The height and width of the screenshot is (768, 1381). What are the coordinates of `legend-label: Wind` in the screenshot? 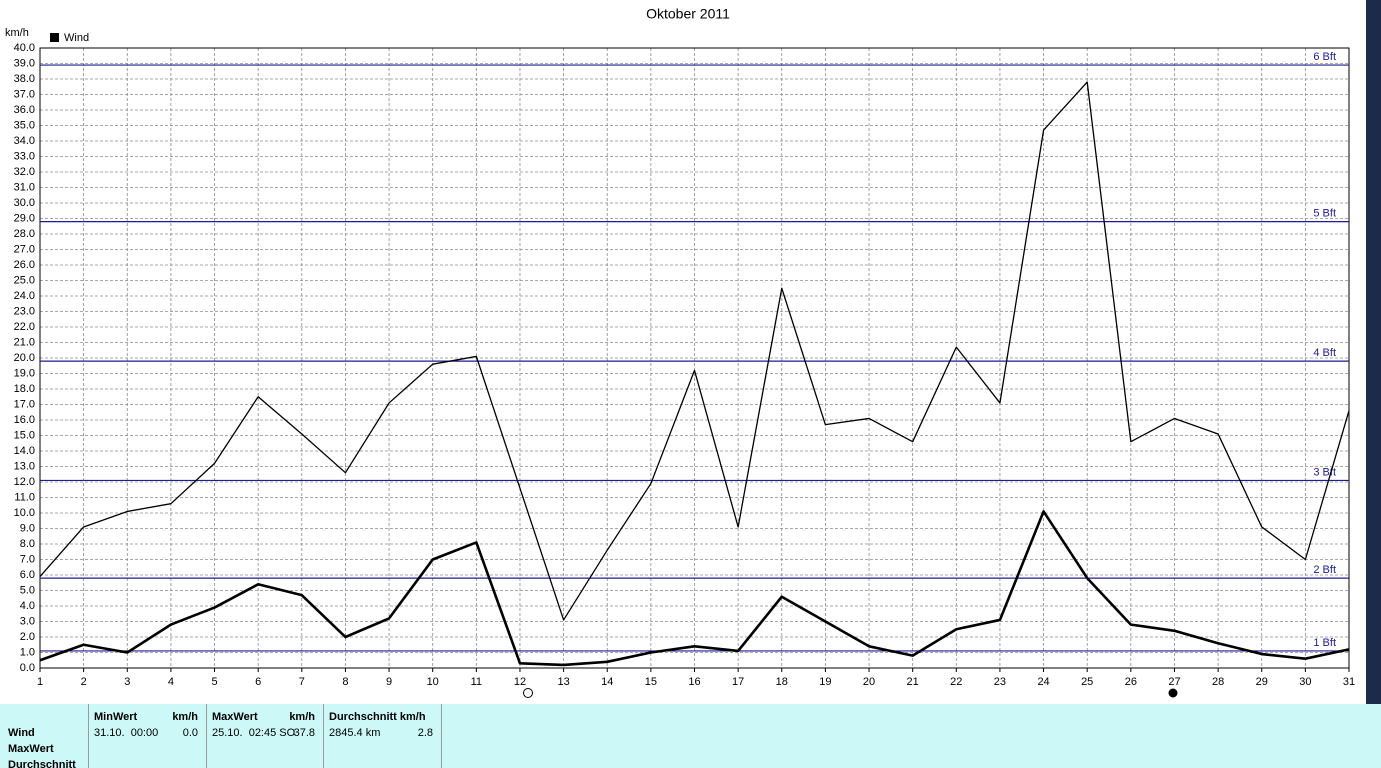 It's located at (76, 38).